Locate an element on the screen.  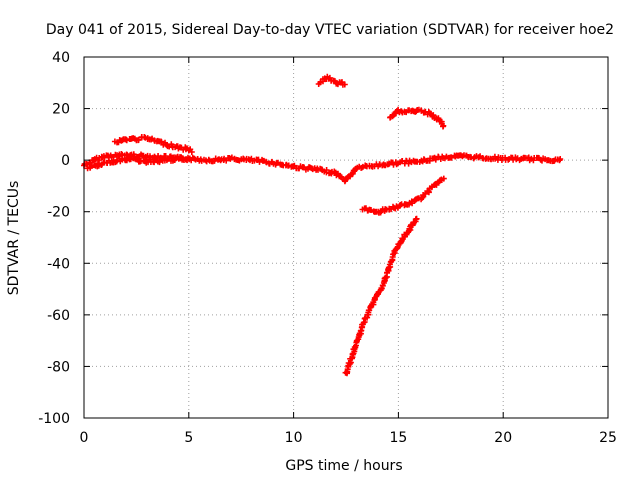
x-axis-label: GPS time / hours is located at coordinates (343, 466).